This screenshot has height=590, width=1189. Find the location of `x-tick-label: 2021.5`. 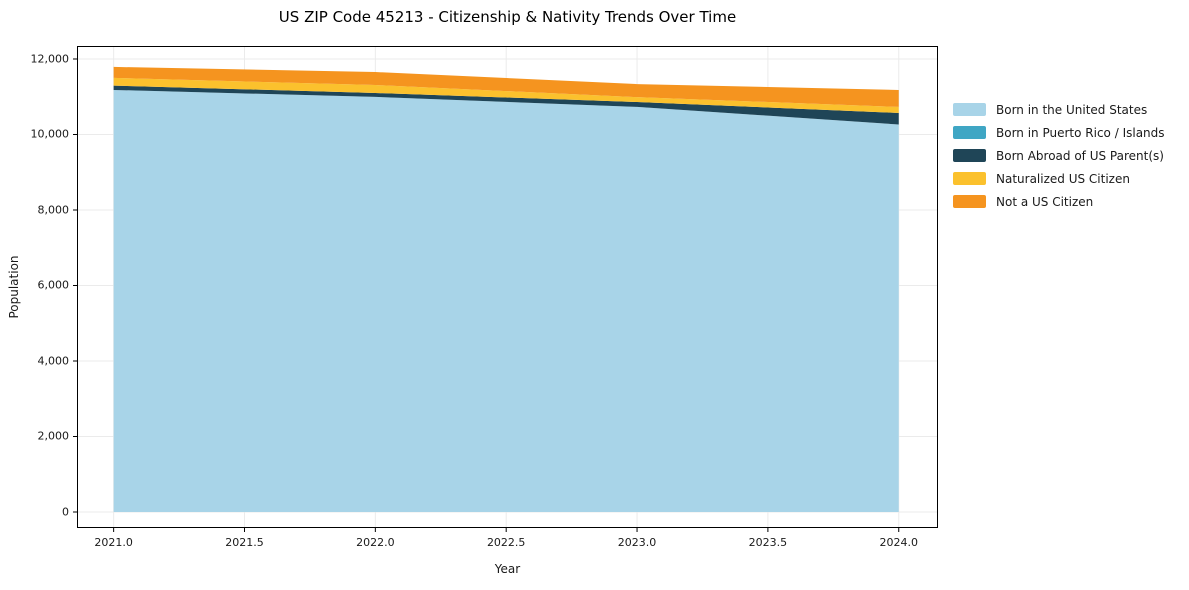

x-tick-label: 2021.5 is located at coordinates (244, 542).